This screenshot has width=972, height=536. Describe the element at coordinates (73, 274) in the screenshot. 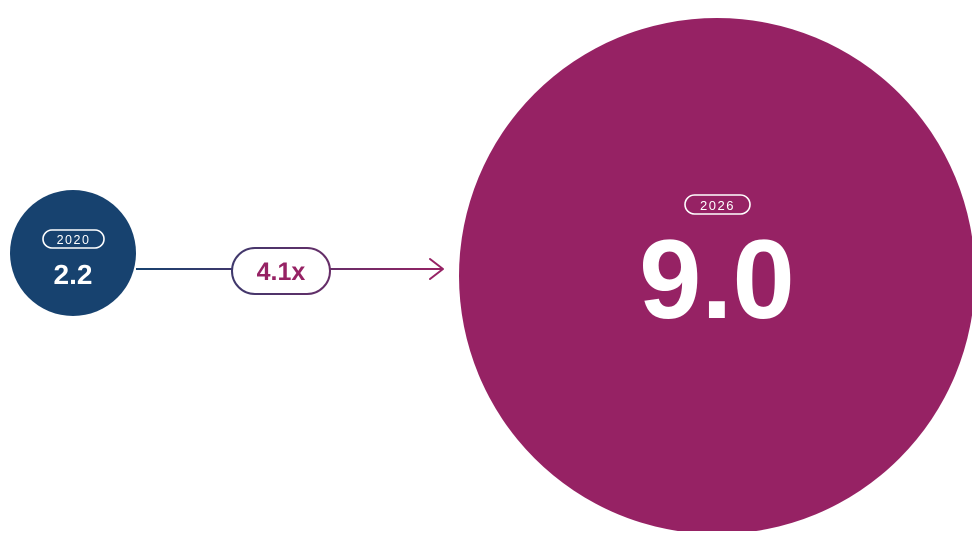

I see `value-label-2020: 2.2` at that location.